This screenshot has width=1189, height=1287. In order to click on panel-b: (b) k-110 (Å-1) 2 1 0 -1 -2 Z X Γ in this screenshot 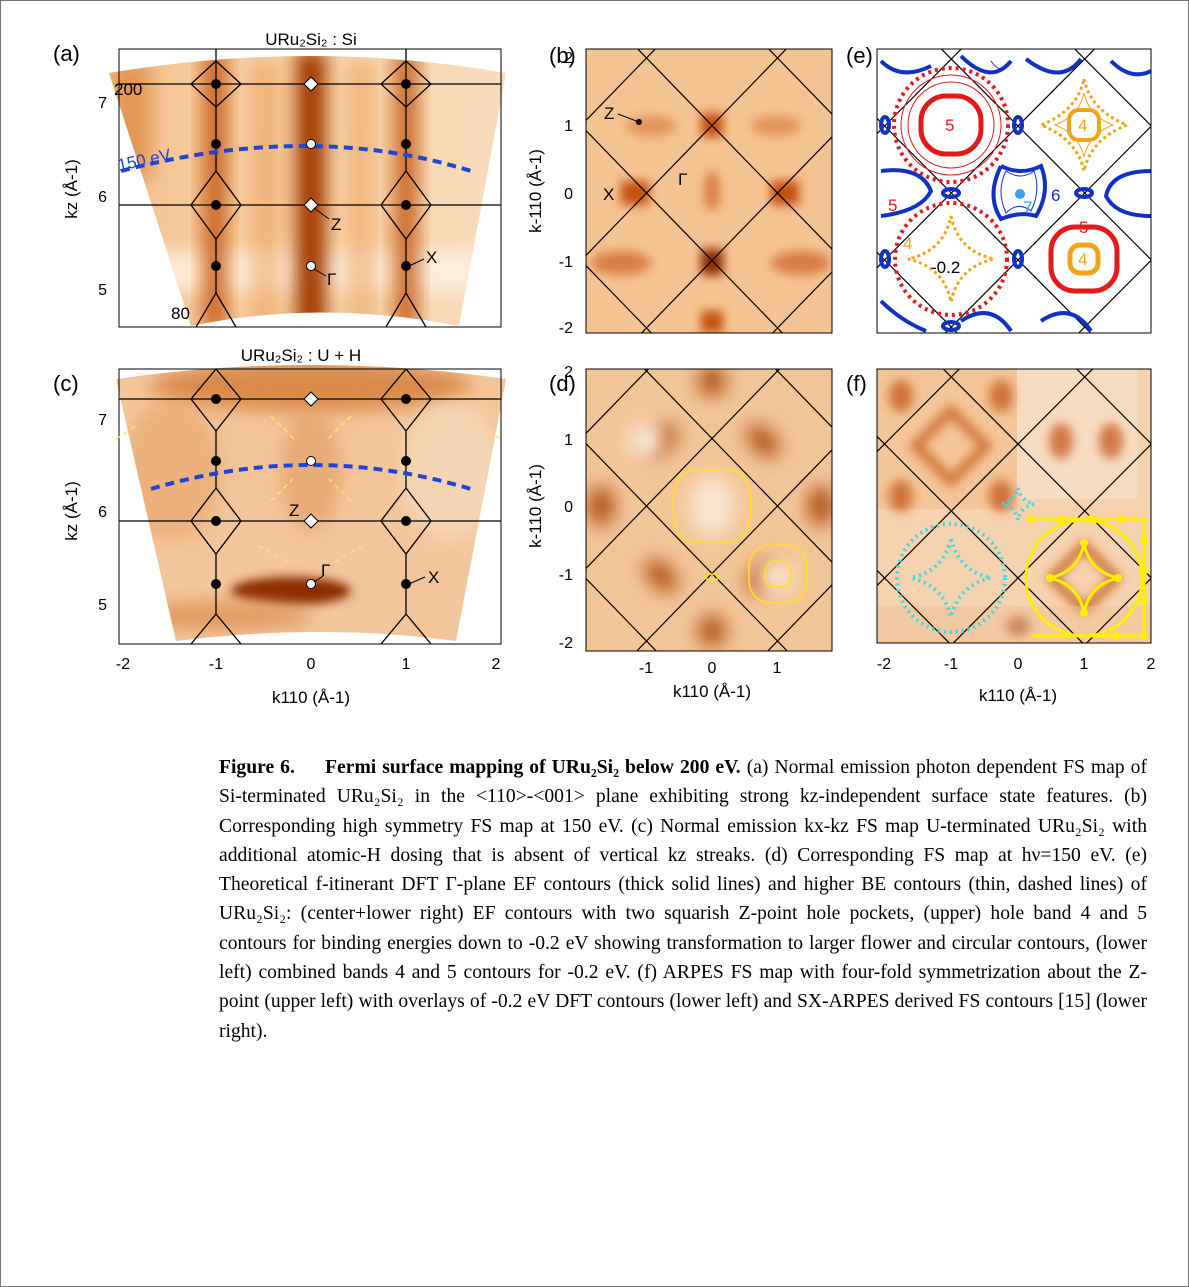, I will do `click(679, 190)`.